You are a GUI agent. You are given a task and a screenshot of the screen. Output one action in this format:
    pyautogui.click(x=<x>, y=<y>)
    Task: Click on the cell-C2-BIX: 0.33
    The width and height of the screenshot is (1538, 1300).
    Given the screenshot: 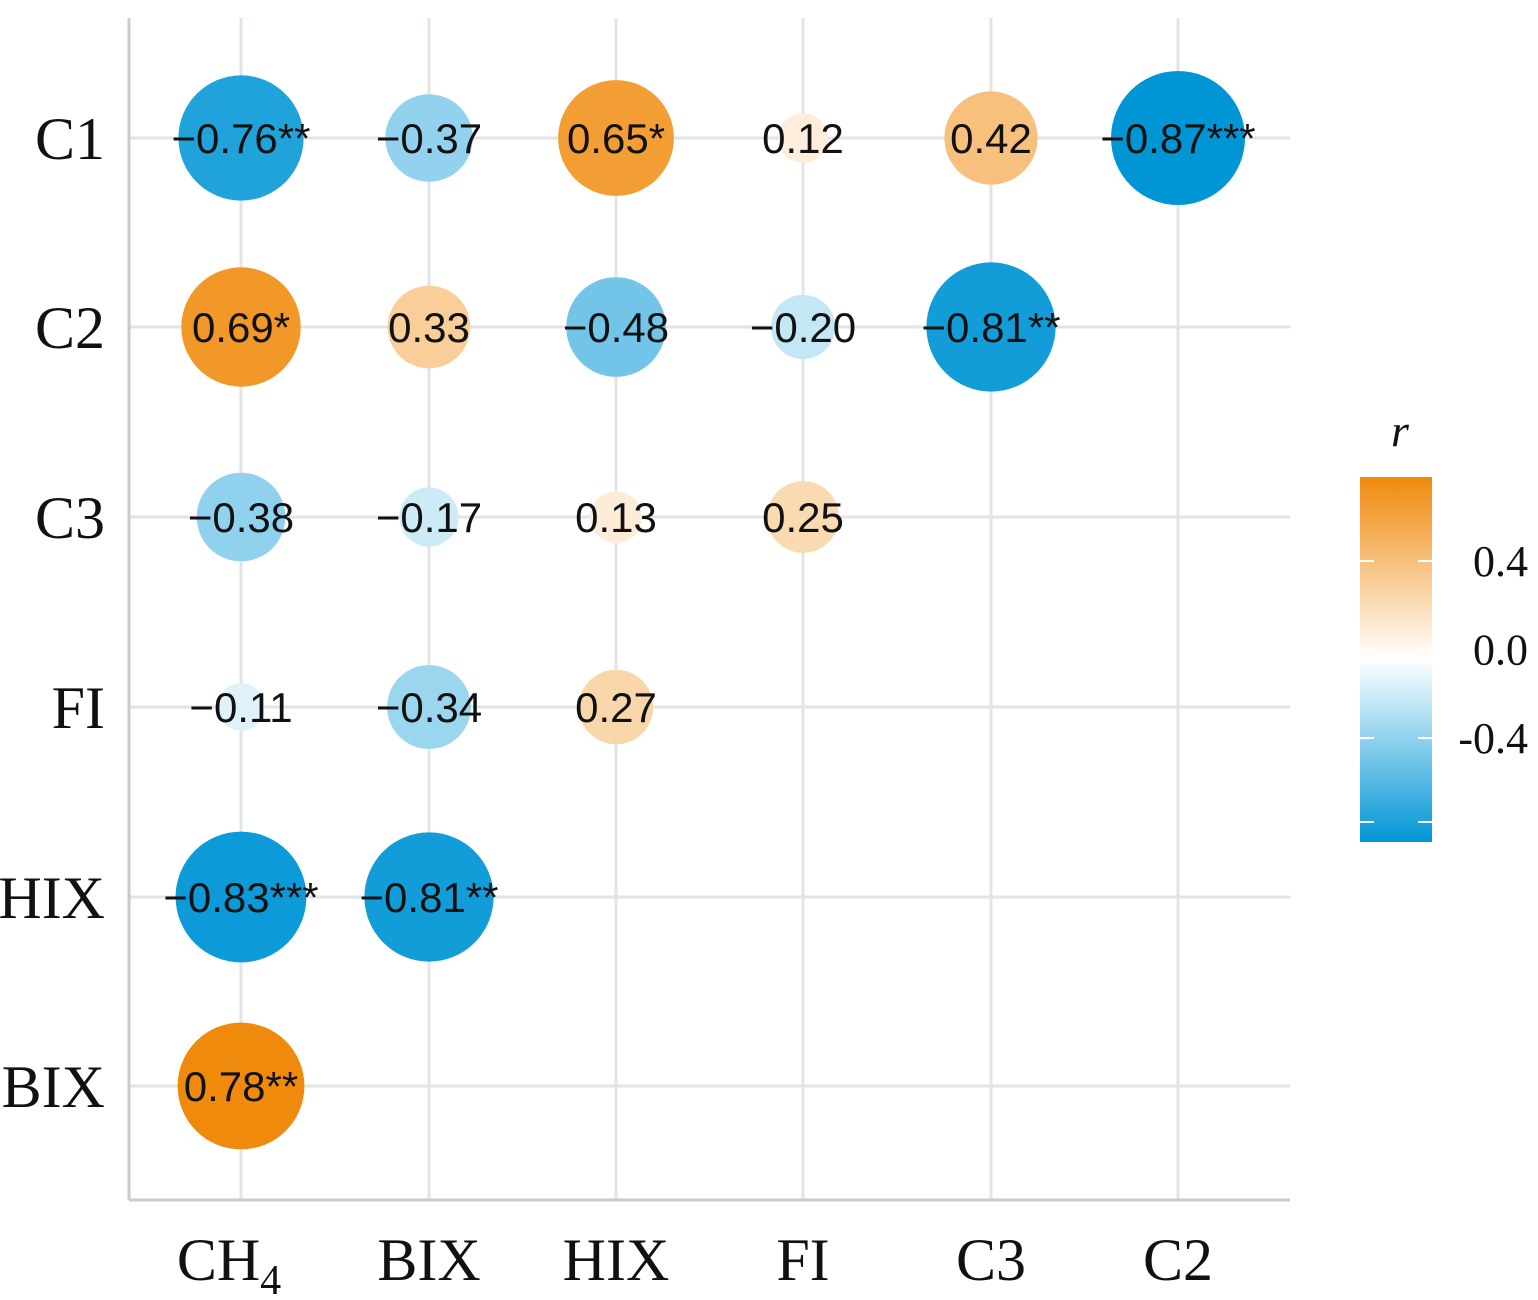 What is the action you would take?
    pyautogui.click(x=429, y=327)
    